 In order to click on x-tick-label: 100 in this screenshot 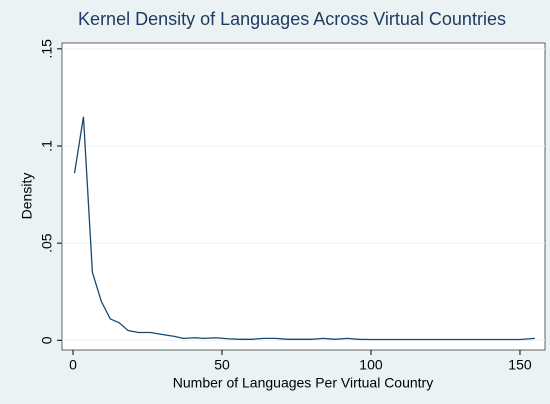, I will do `click(371, 365)`.